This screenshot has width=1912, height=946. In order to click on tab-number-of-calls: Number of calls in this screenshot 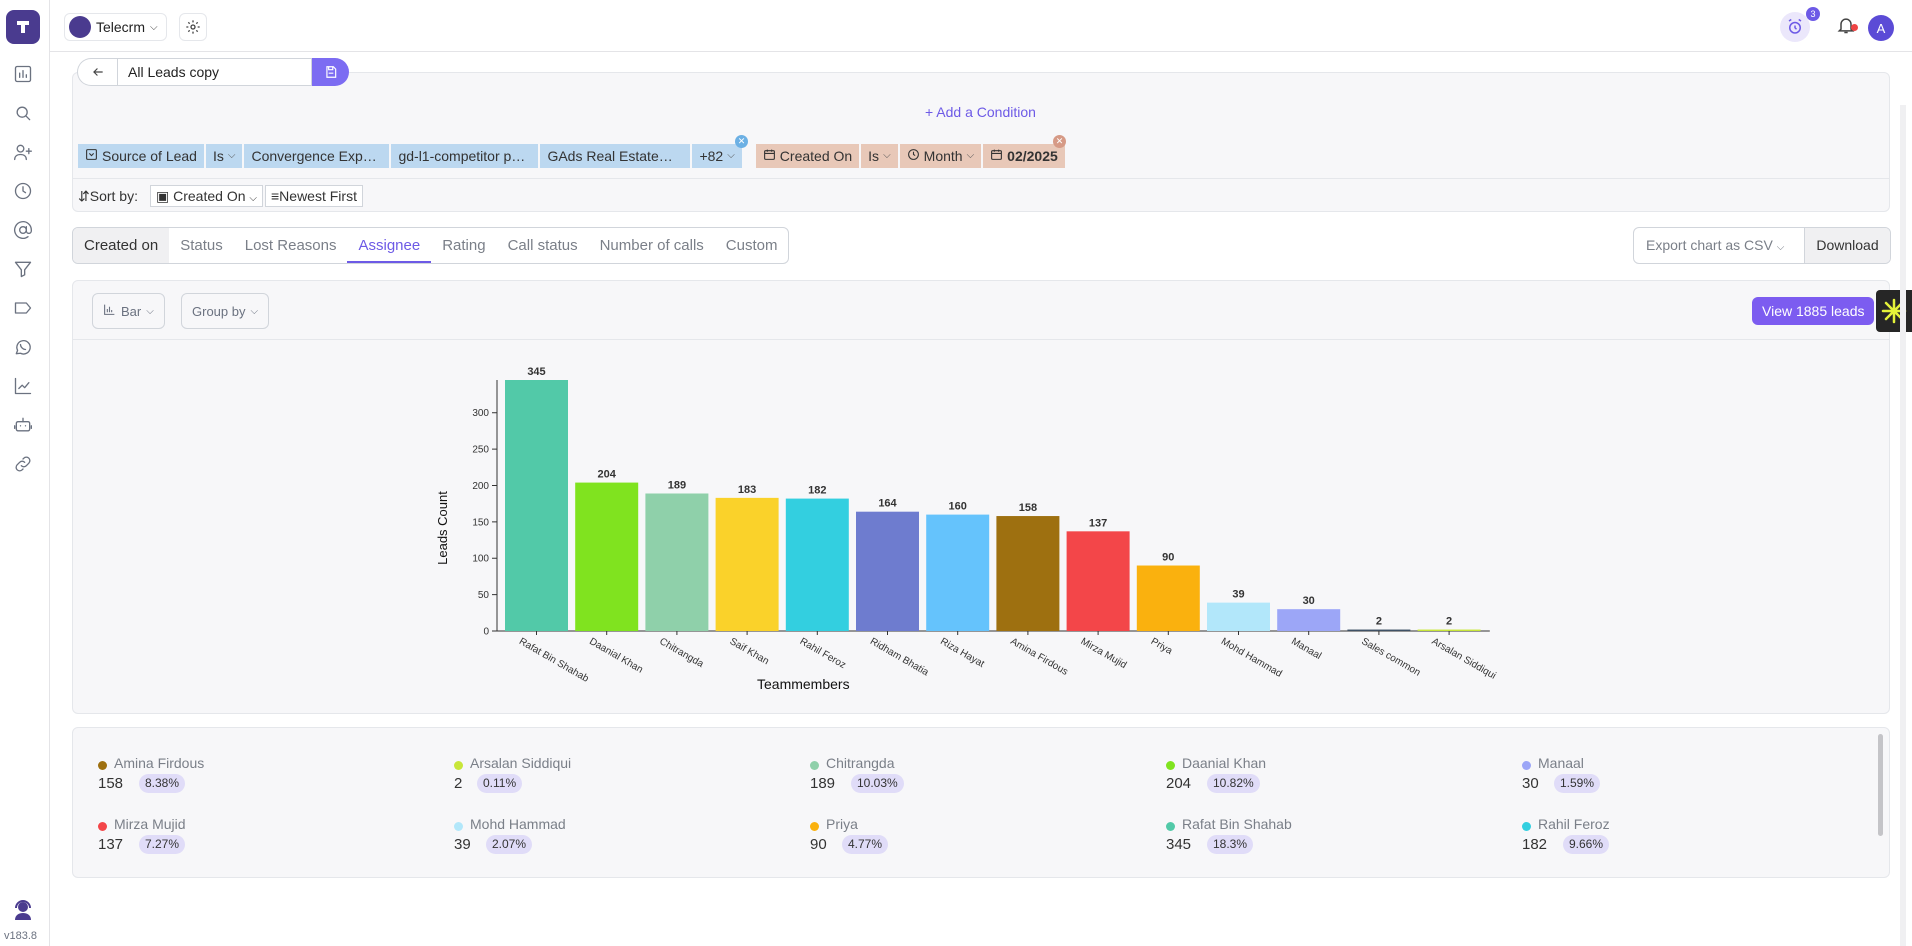, I will do `click(651, 245)`.